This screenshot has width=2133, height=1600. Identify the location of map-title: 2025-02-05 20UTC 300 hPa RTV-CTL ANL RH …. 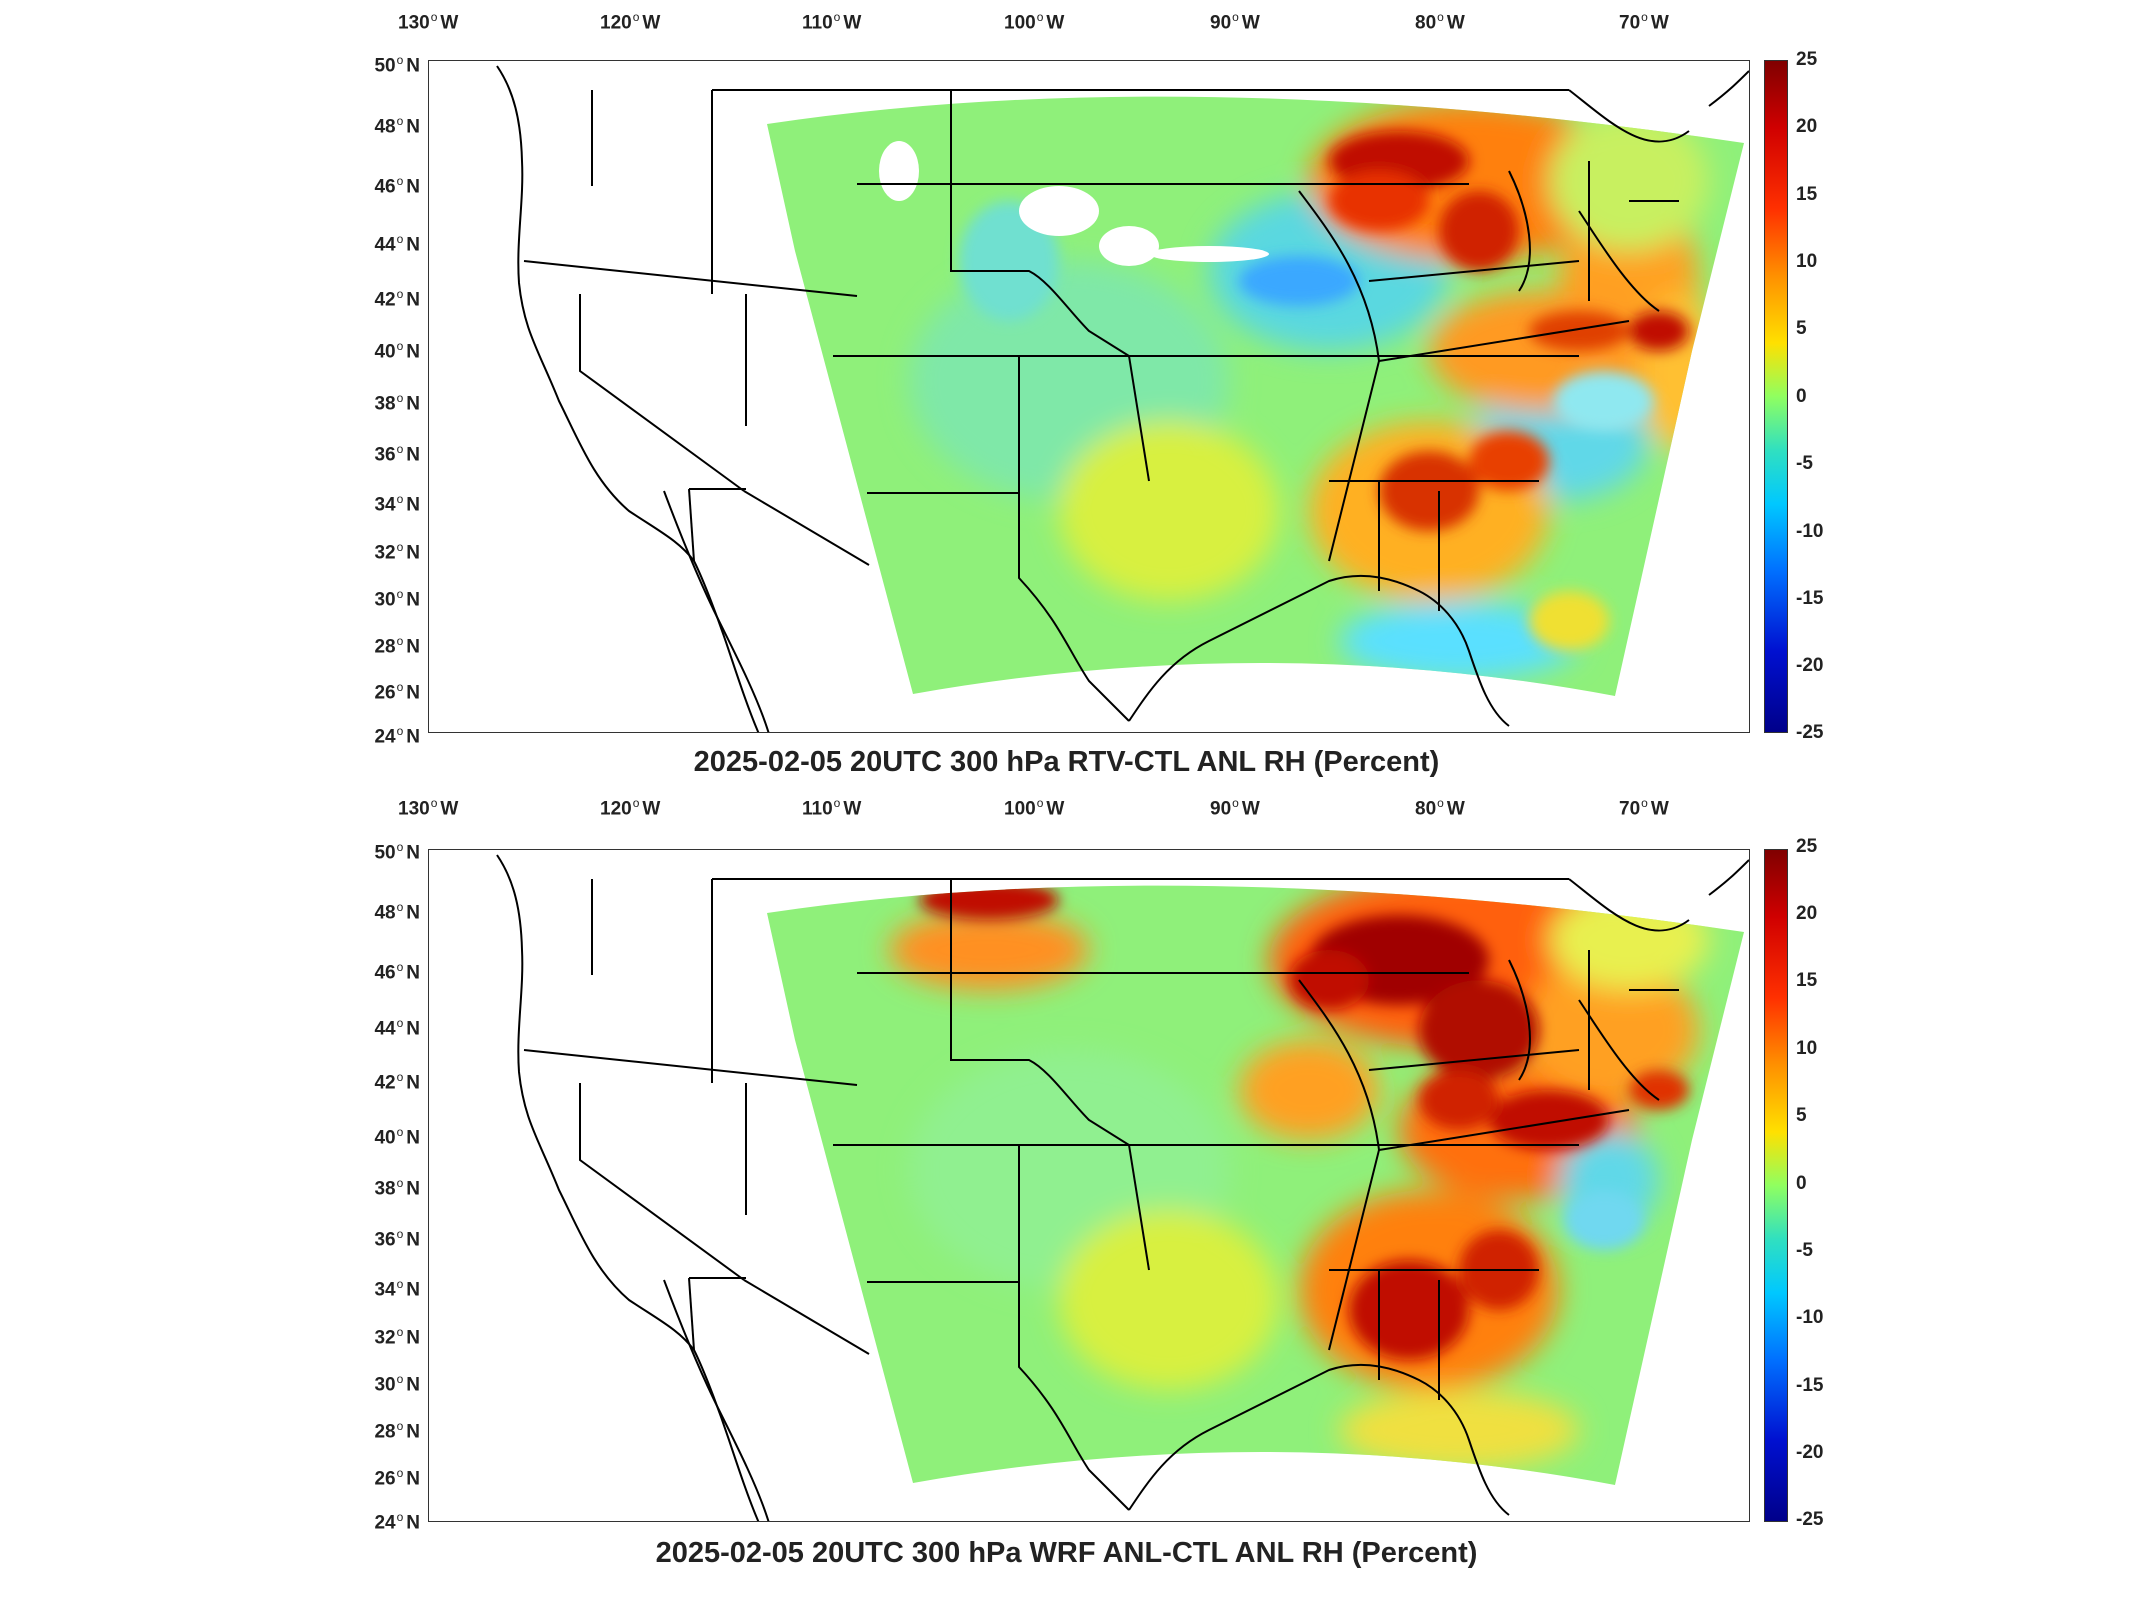
(1066, 762).